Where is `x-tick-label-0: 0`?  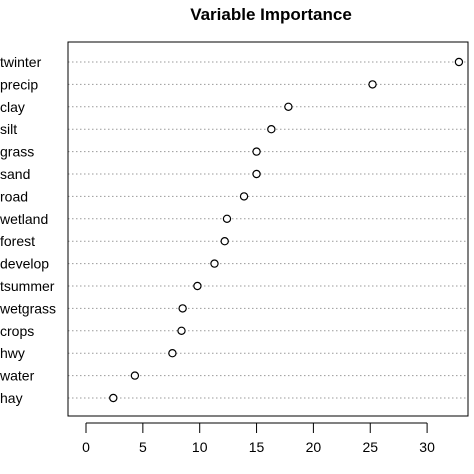
x-tick-label-0: 0 is located at coordinates (86, 447).